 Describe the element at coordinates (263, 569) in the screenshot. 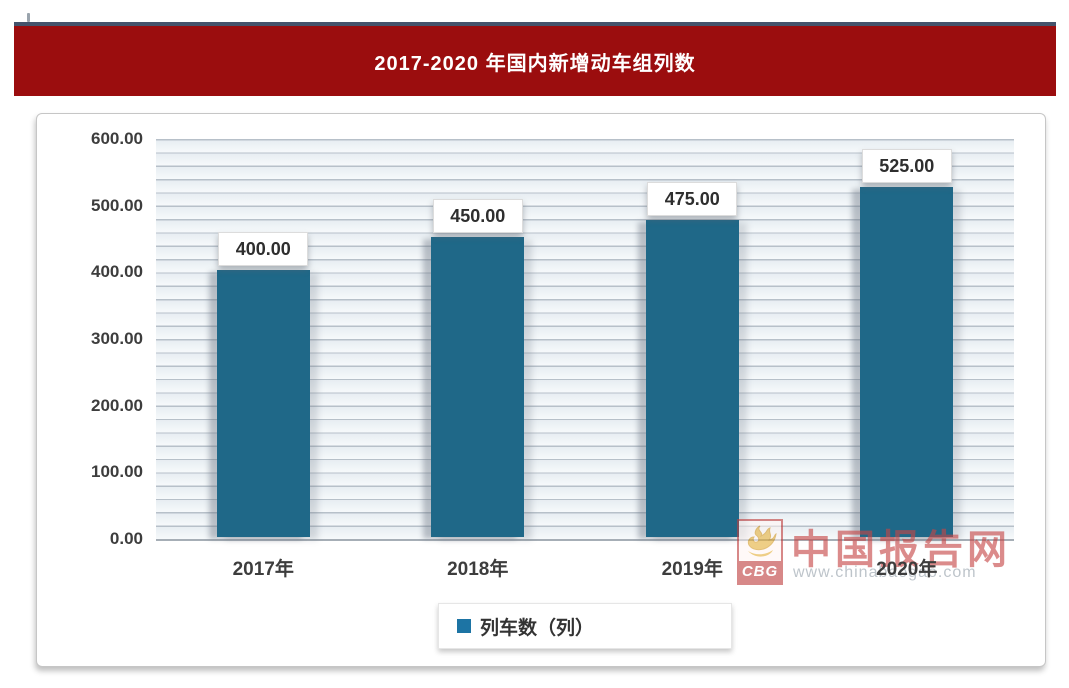

I see `x-tick-label: 2017年` at that location.